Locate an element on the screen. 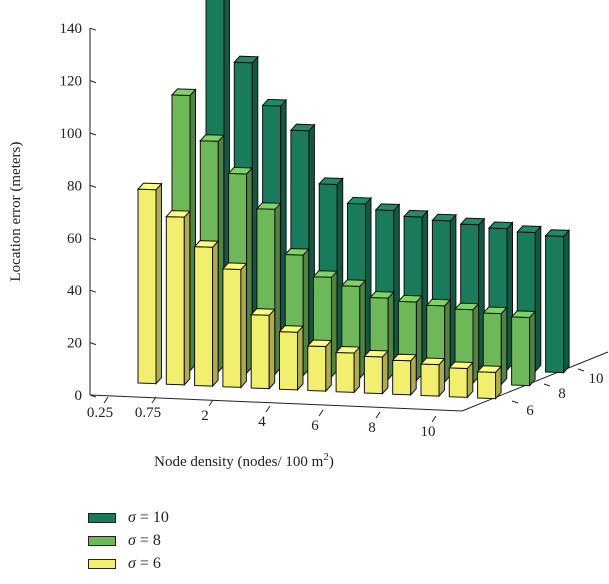 The width and height of the screenshot is (609, 584). y-tick-label: 20 is located at coordinates (74, 344).